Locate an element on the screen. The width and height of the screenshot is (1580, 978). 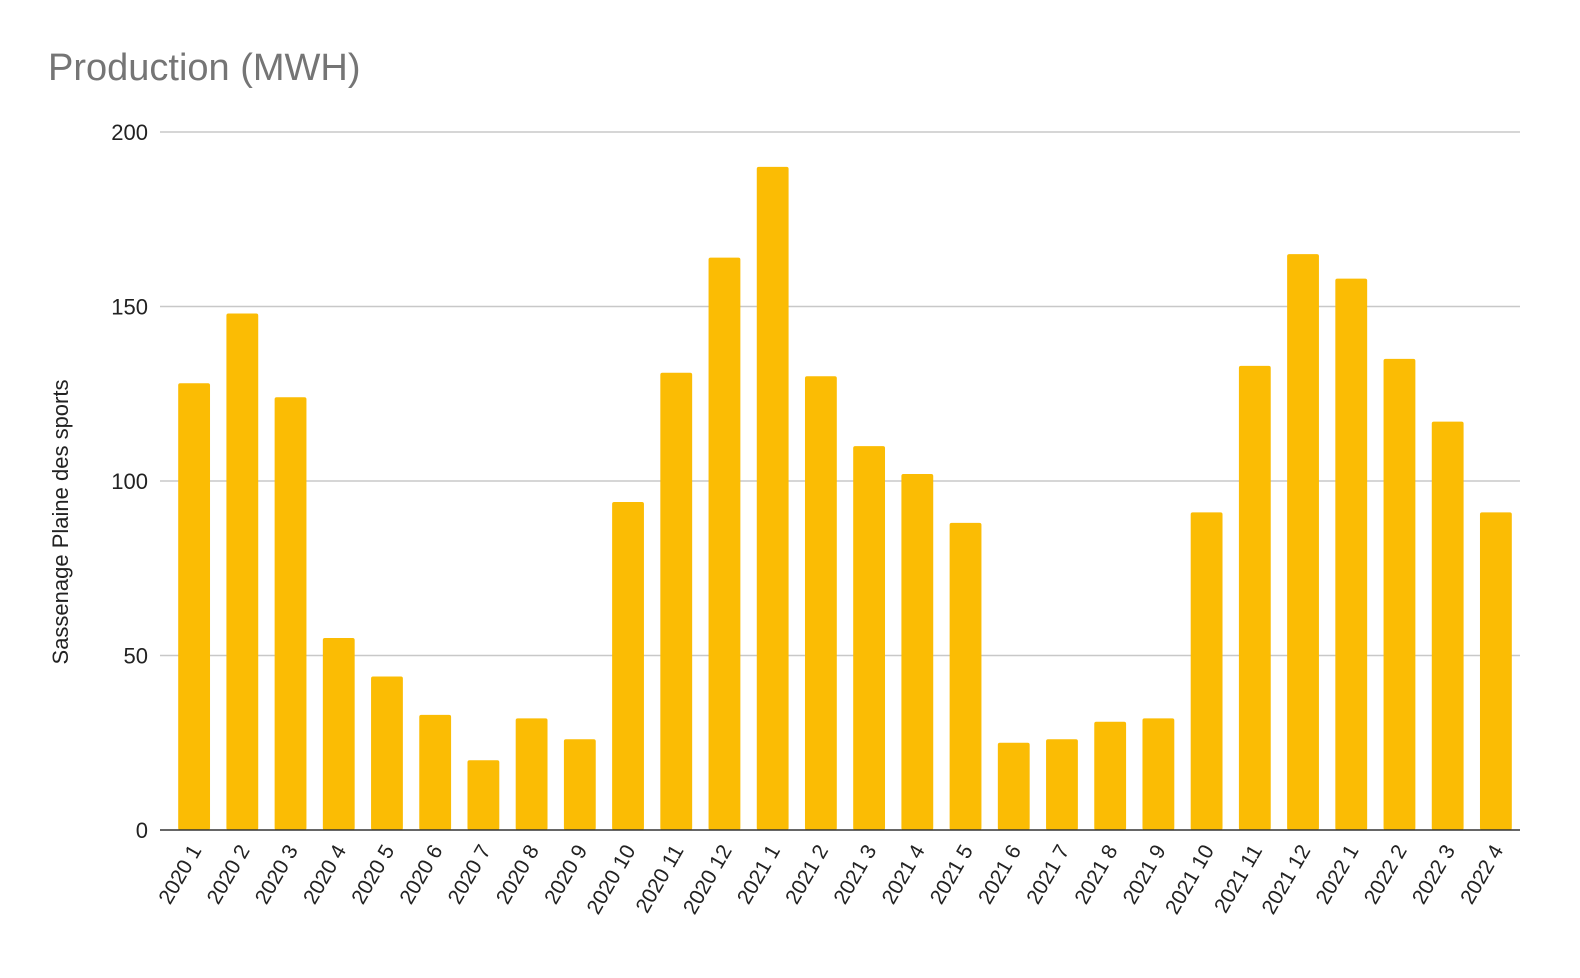
x-tick-label: 2021 5 is located at coordinates (952, 874).